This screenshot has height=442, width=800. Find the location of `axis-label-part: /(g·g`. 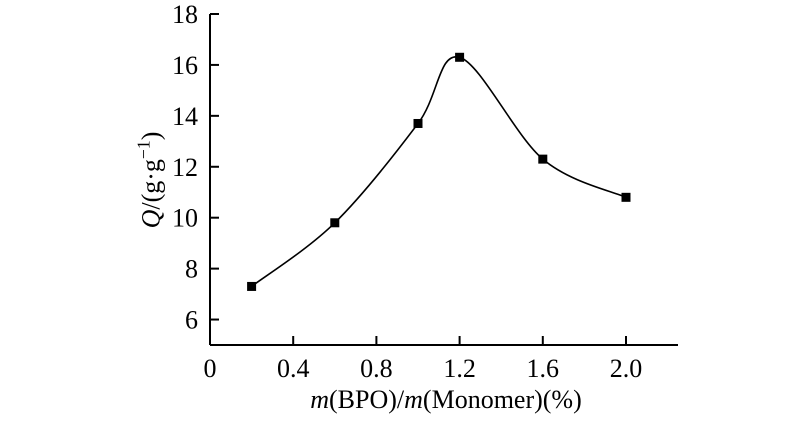

axis-label-part: /(g·g is located at coordinates (151, 184).